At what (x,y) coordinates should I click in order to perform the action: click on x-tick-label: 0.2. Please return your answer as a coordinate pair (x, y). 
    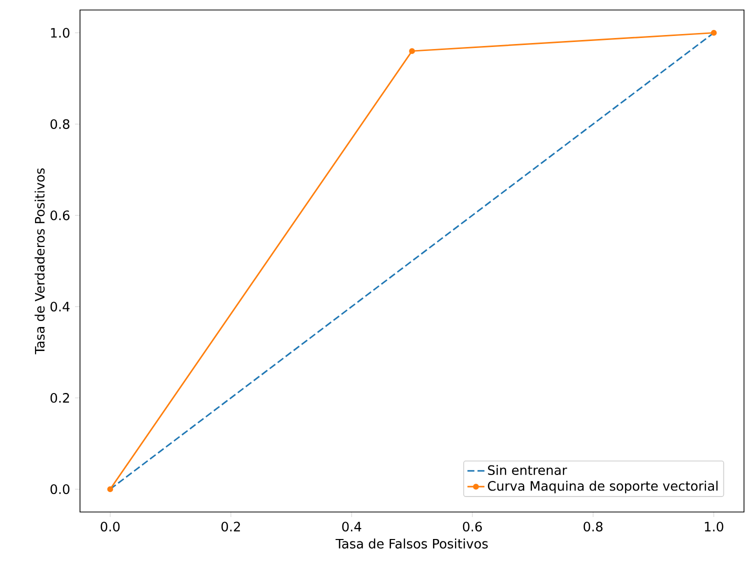
    Looking at the image, I should click on (230, 527).